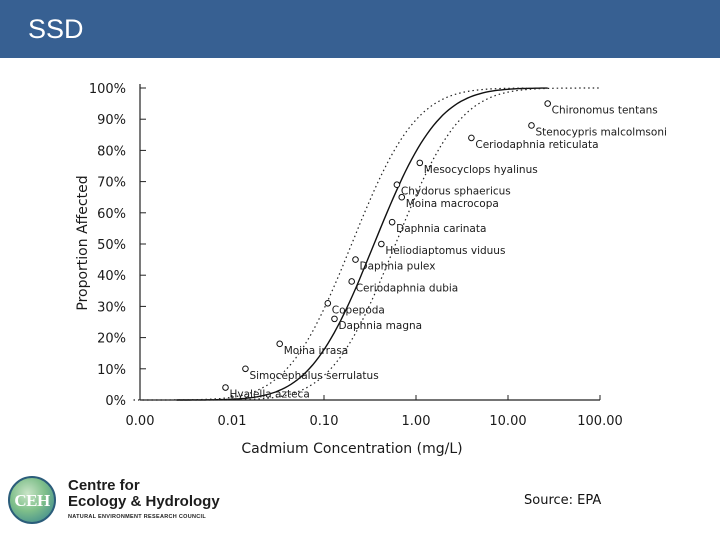 The width and height of the screenshot is (720, 540). I want to click on y-tick-label: 70%, so click(111, 183).